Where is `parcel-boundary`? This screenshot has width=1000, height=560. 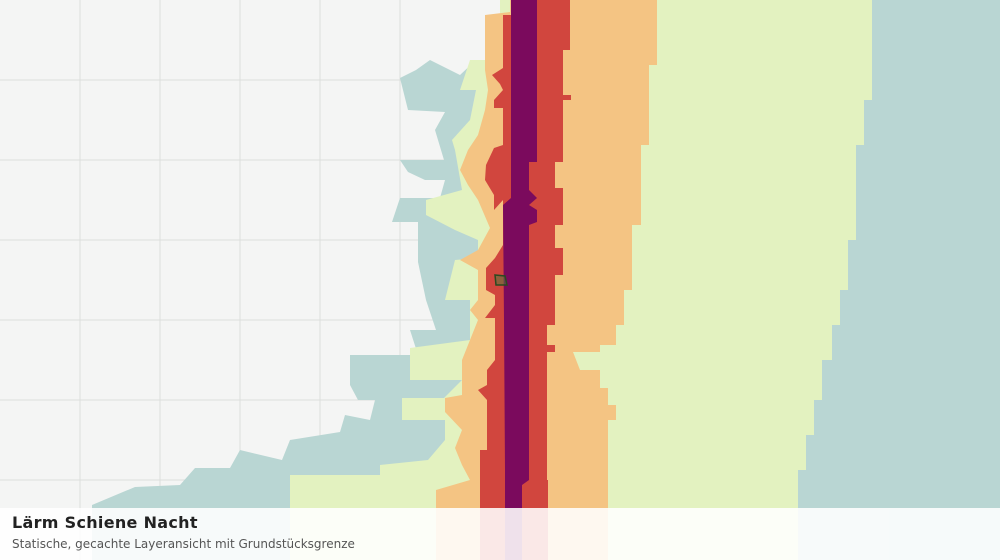
parcel-boundary is located at coordinates (501, 280).